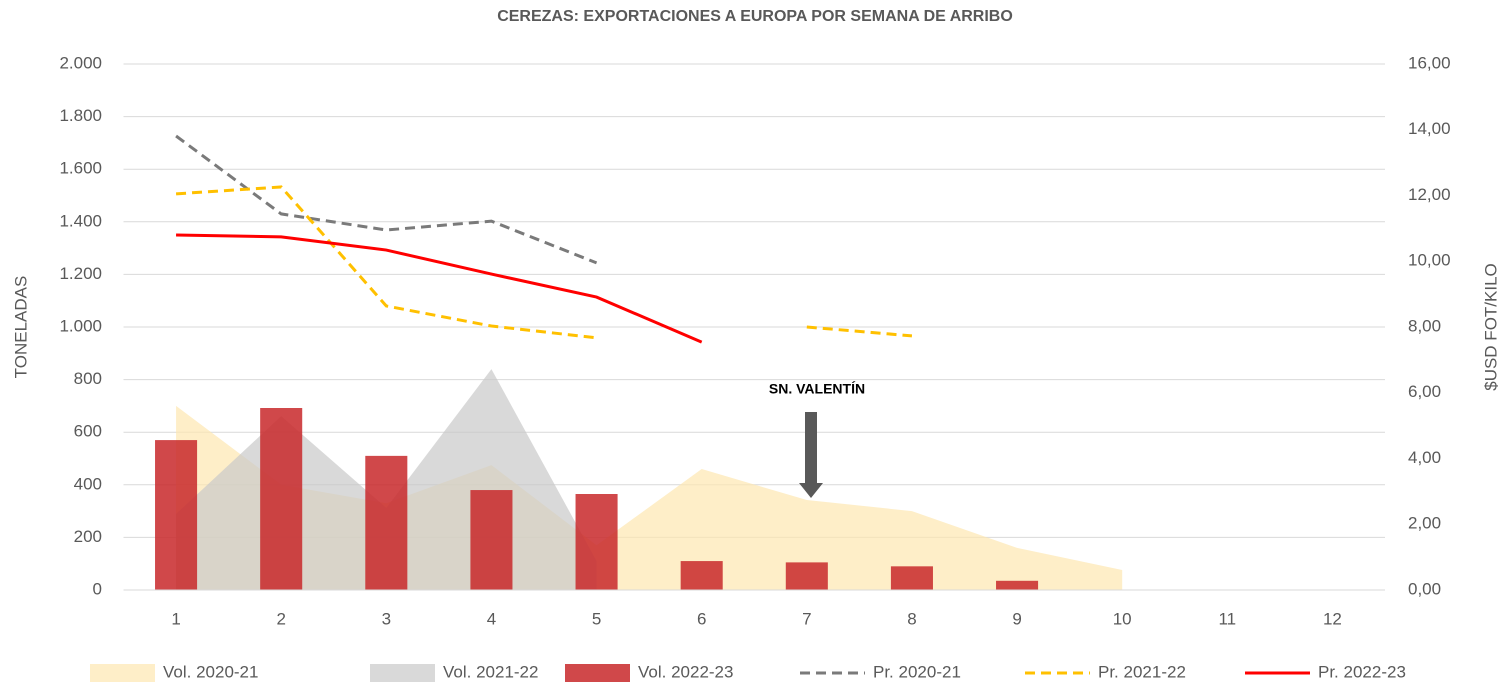 The height and width of the screenshot is (684, 1511). What do you see at coordinates (1429, 62) in the screenshot?
I see `y2-tick-label: 16,00` at bounding box center [1429, 62].